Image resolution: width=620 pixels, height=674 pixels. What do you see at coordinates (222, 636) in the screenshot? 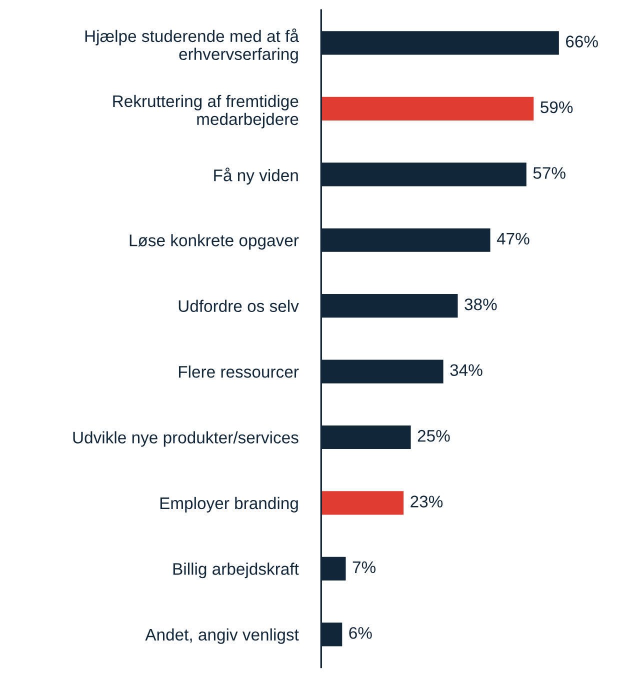
I see `y-tick-label: Andet, angiv venligst` at bounding box center [222, 636].